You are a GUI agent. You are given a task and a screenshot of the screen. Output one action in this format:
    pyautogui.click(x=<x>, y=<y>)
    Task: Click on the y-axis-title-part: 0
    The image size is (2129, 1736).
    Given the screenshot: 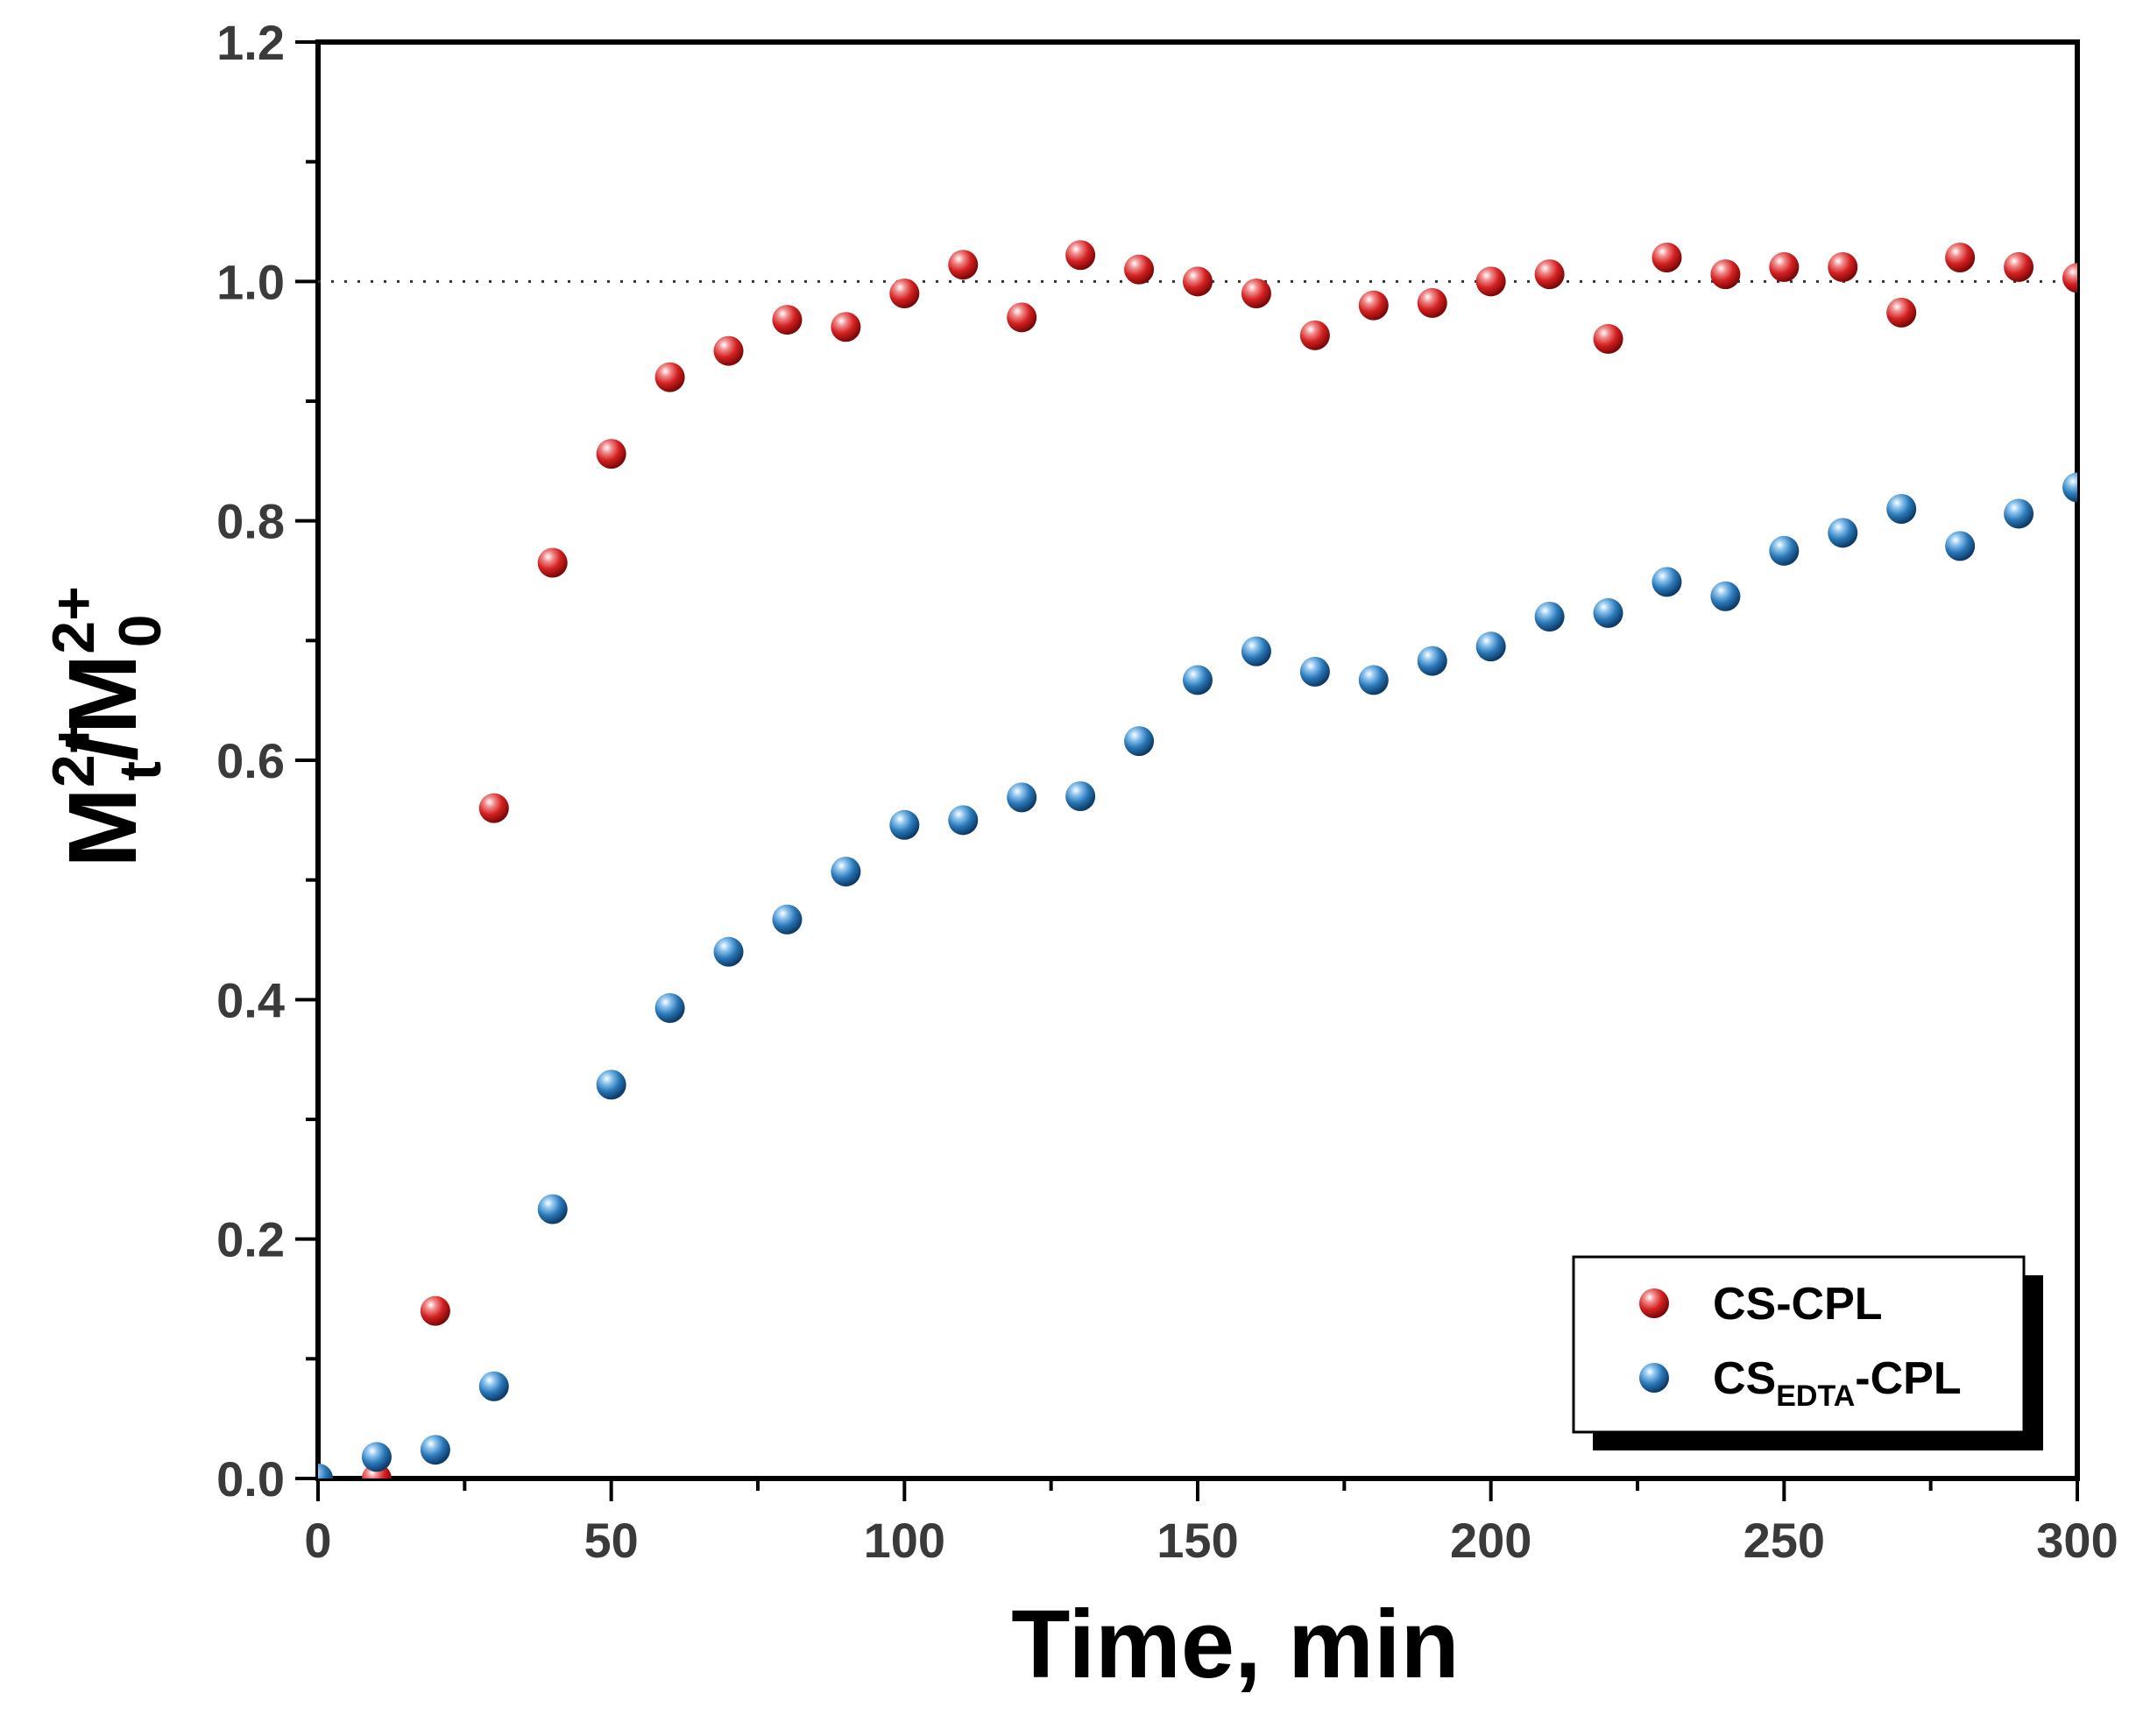 What is the action you would take?
    pyautogui.click(x=140, y=630)
    